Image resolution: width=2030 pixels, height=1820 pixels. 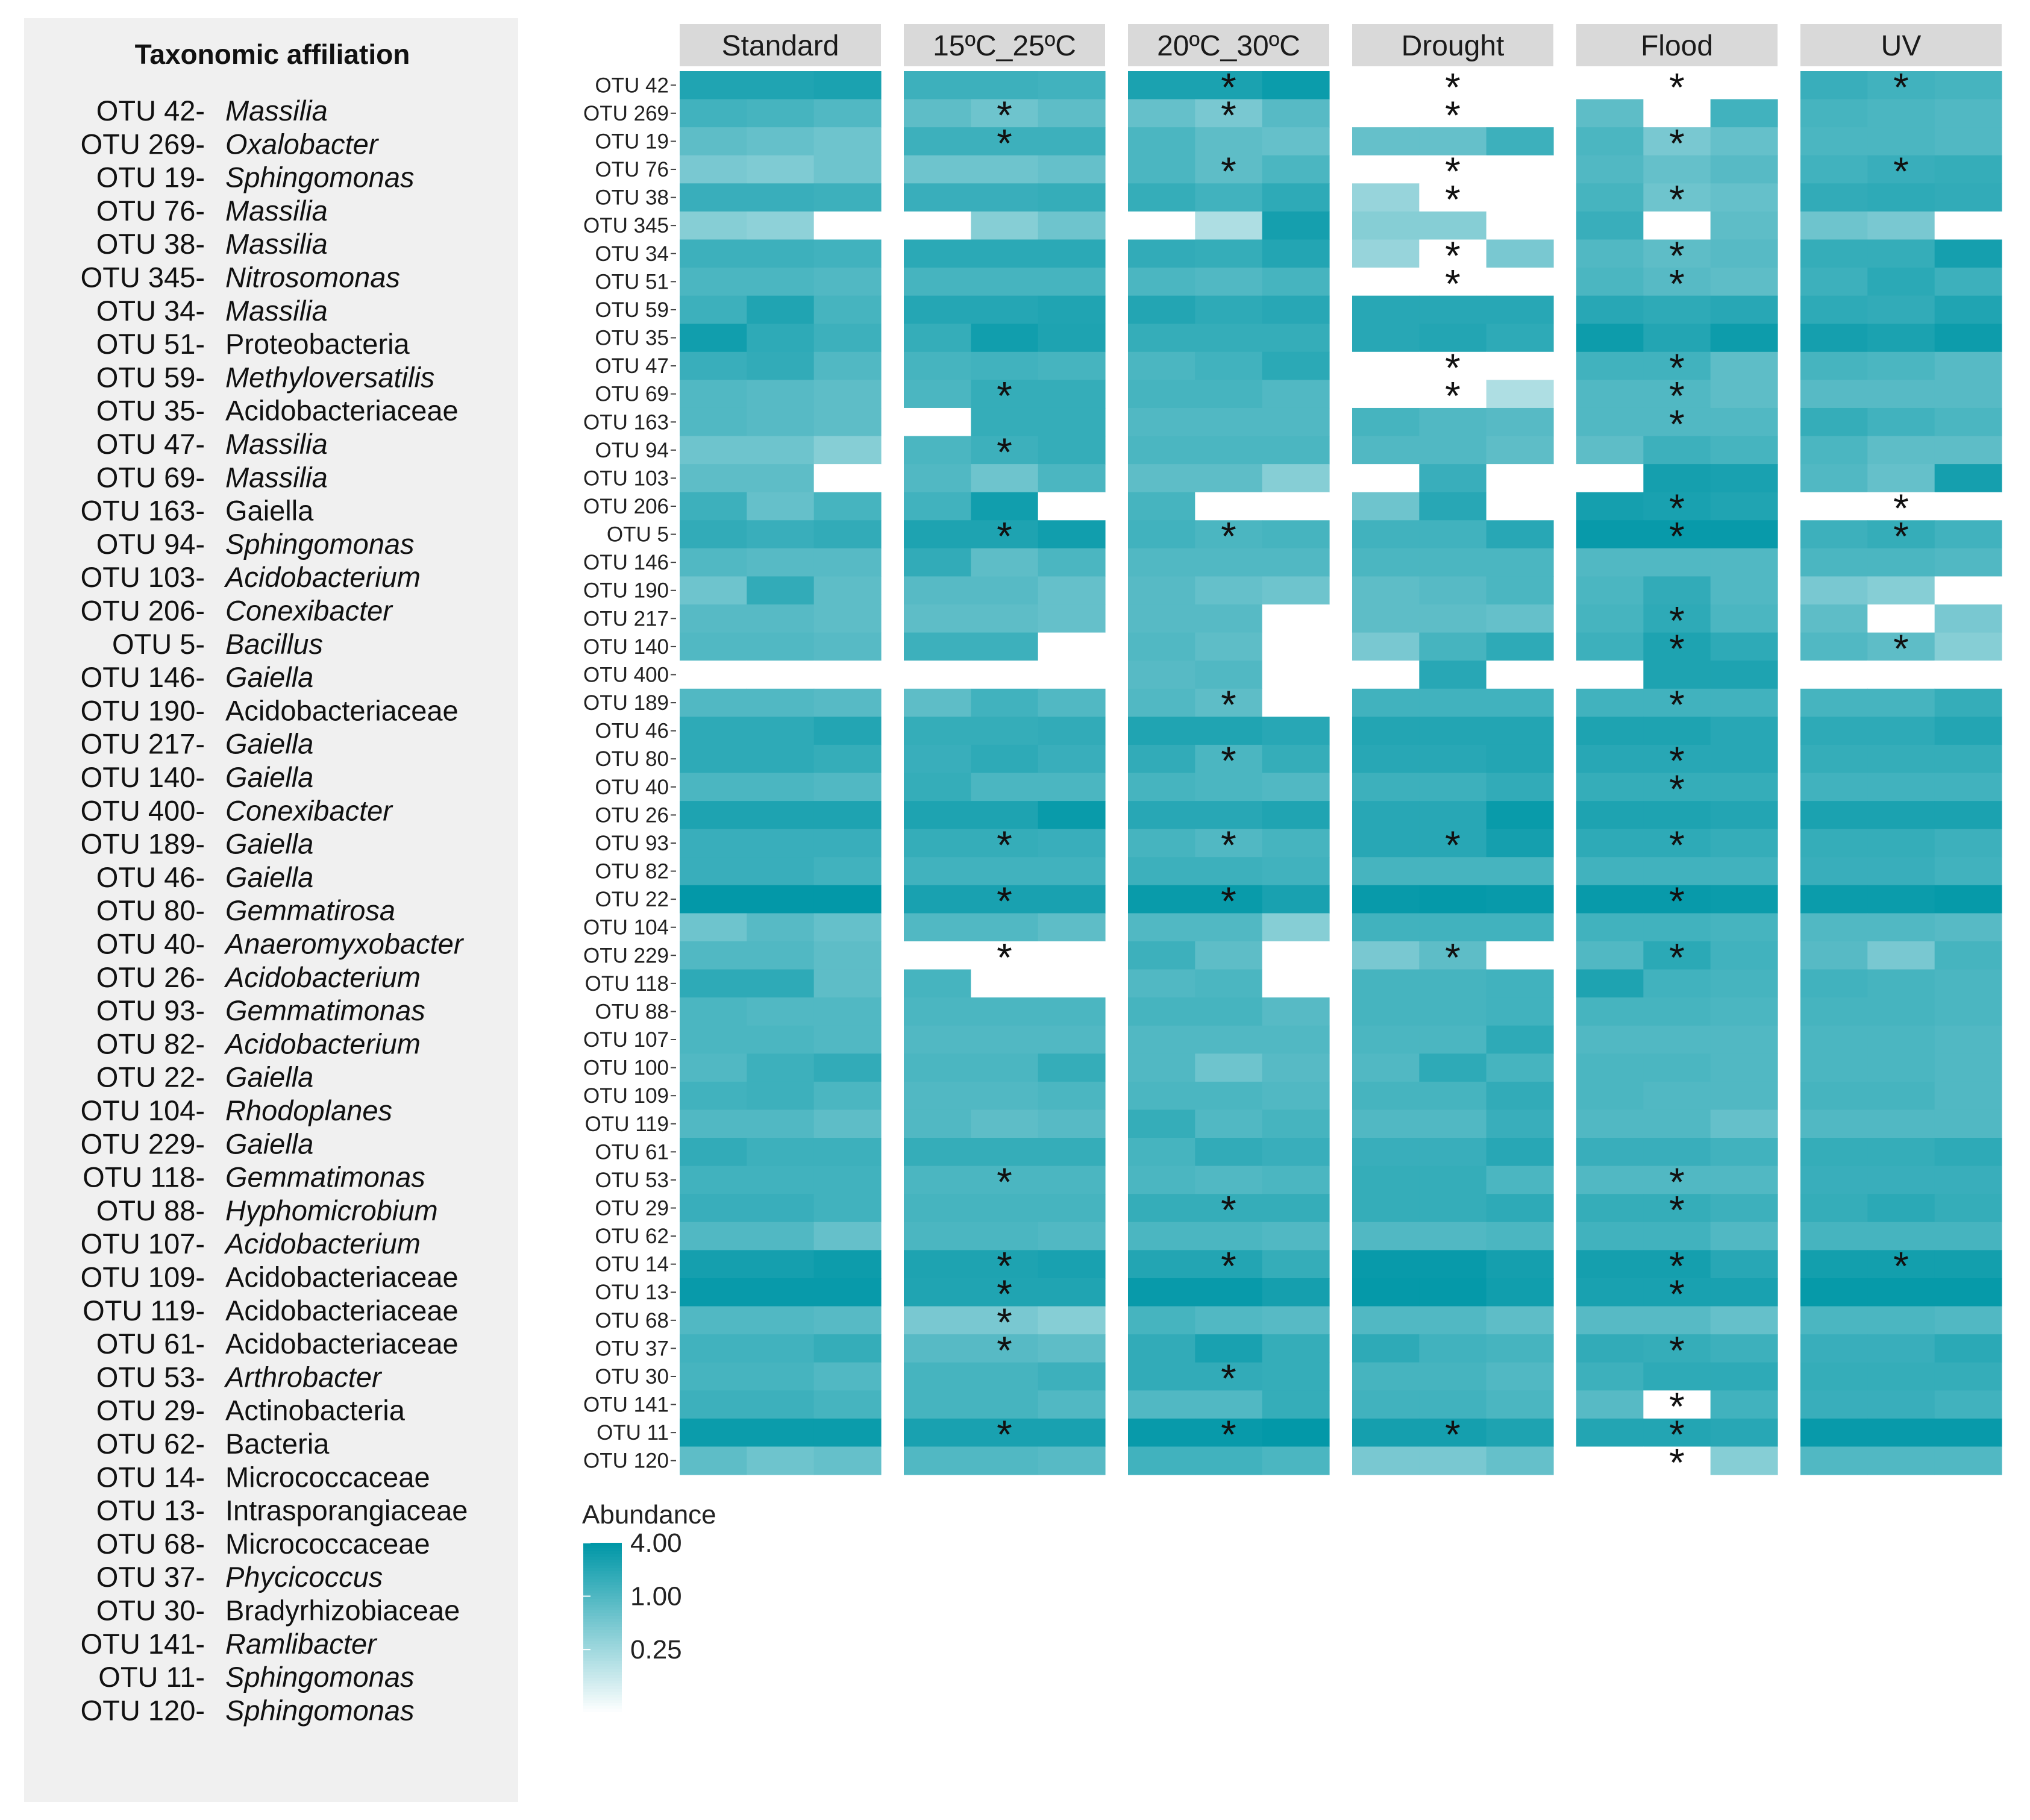 I want to click on row-label: OTU 206, so click(x=626, y=506).